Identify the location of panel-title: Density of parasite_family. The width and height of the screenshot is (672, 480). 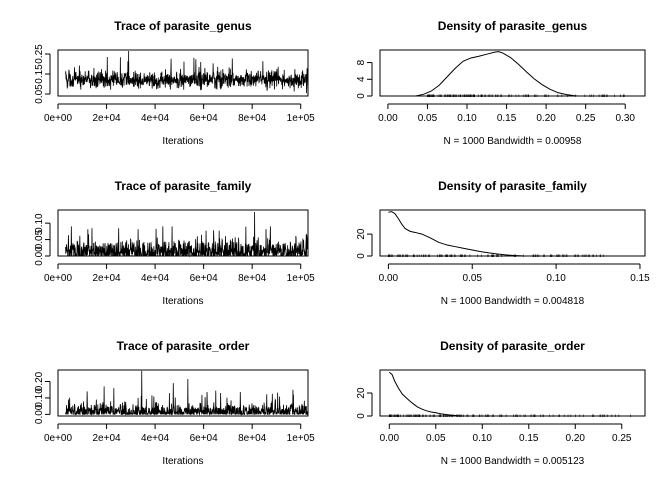
(512, 186).